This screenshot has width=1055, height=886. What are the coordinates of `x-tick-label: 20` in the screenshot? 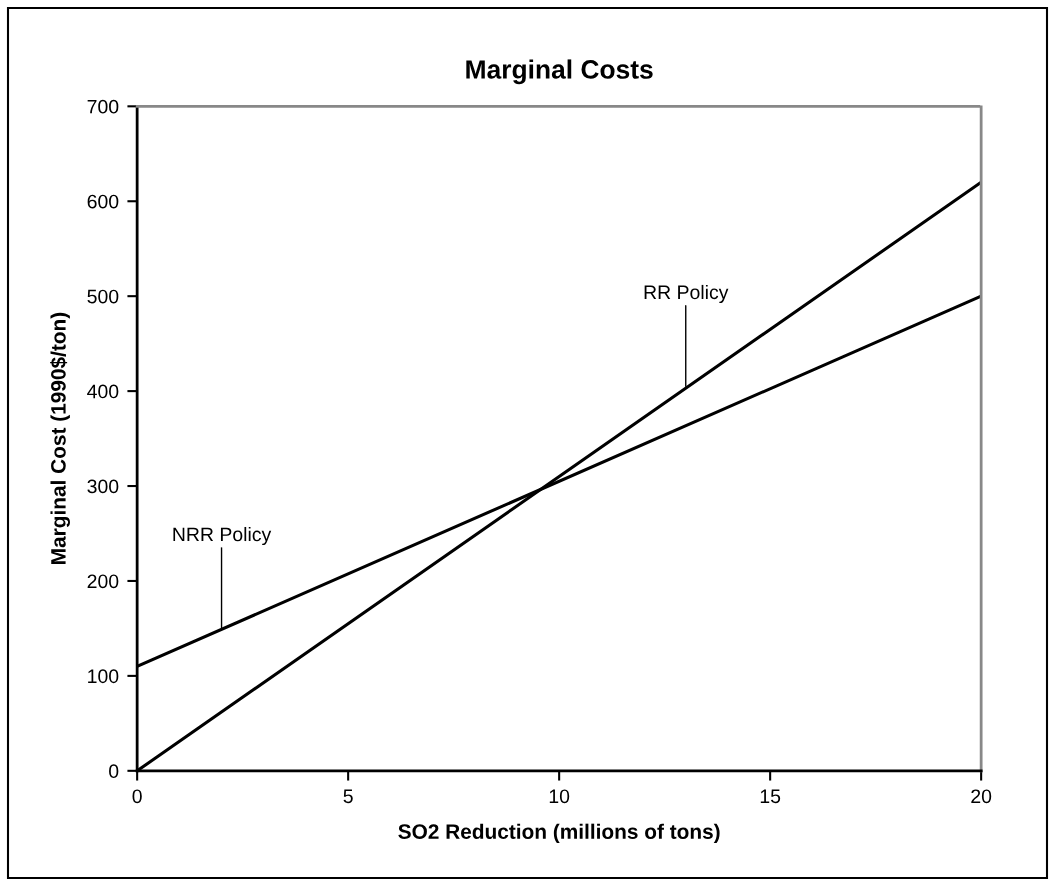 It's located at (981, 796).